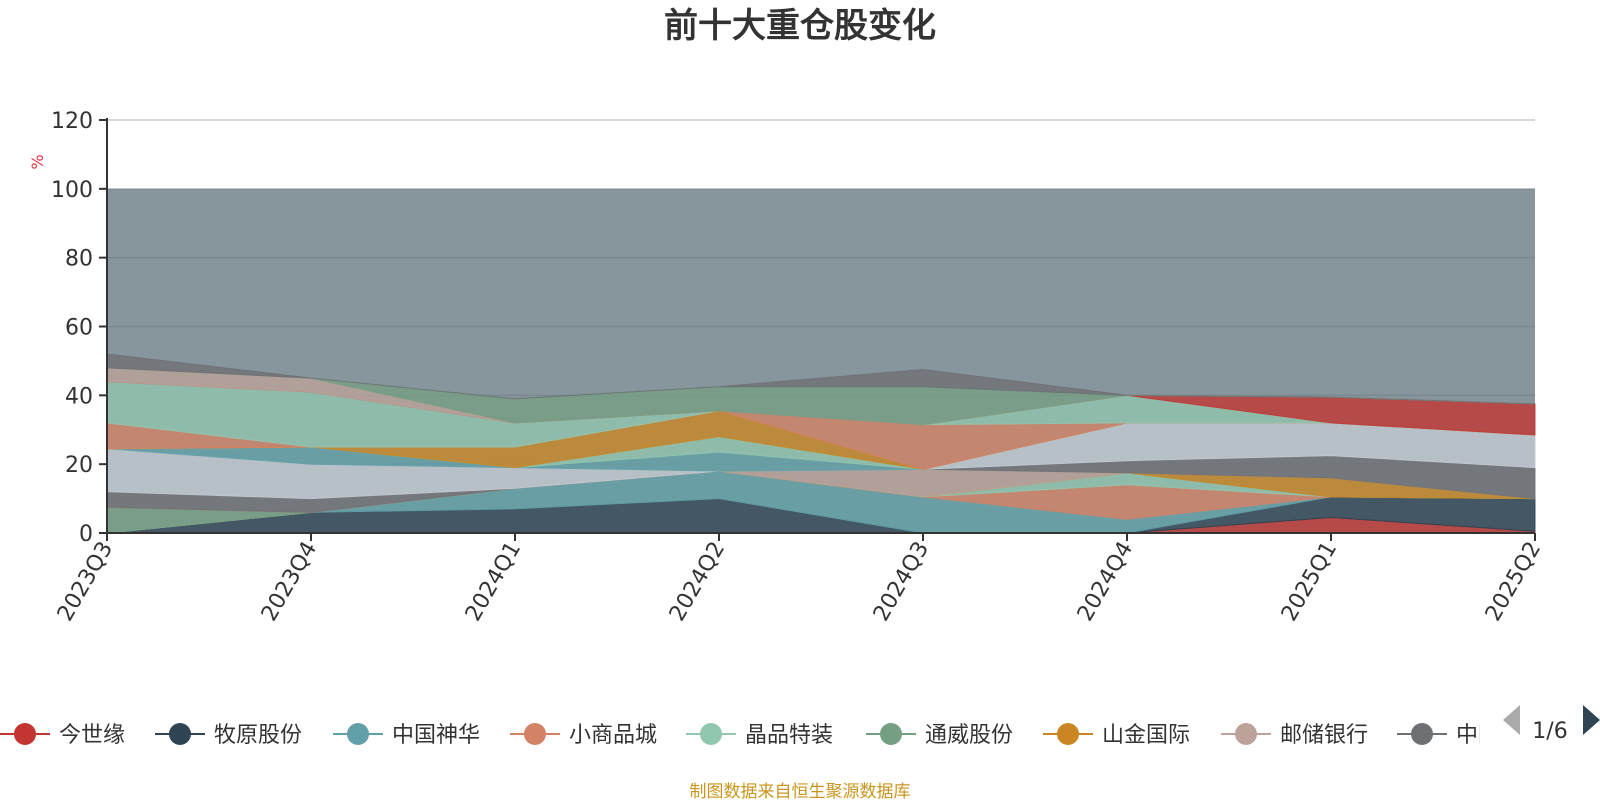 The width and height of the screenshot is (1600, 800). I want to click on y-tick-label: 0, so click(86, 534).